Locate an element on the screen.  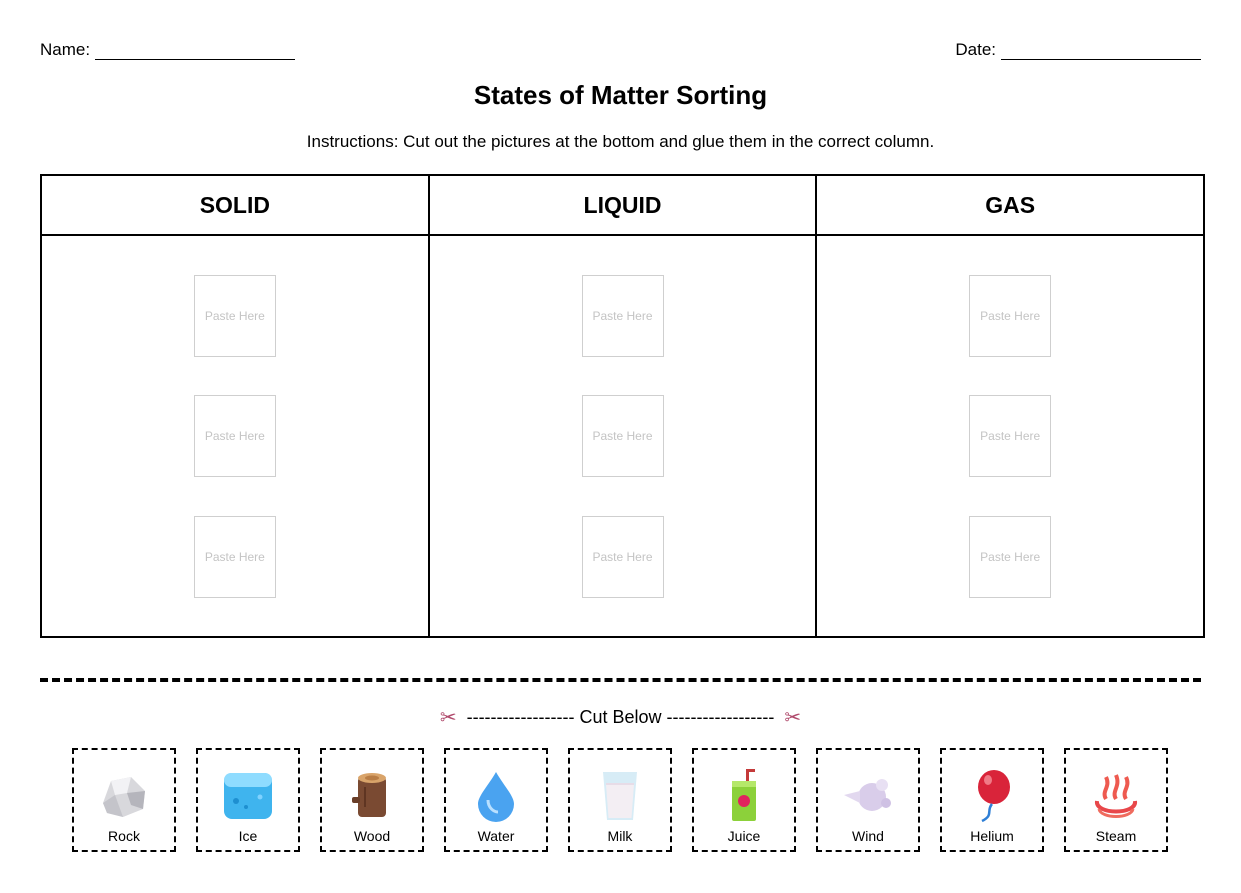
card-juice: Juice is located at coordinates (744, 800).